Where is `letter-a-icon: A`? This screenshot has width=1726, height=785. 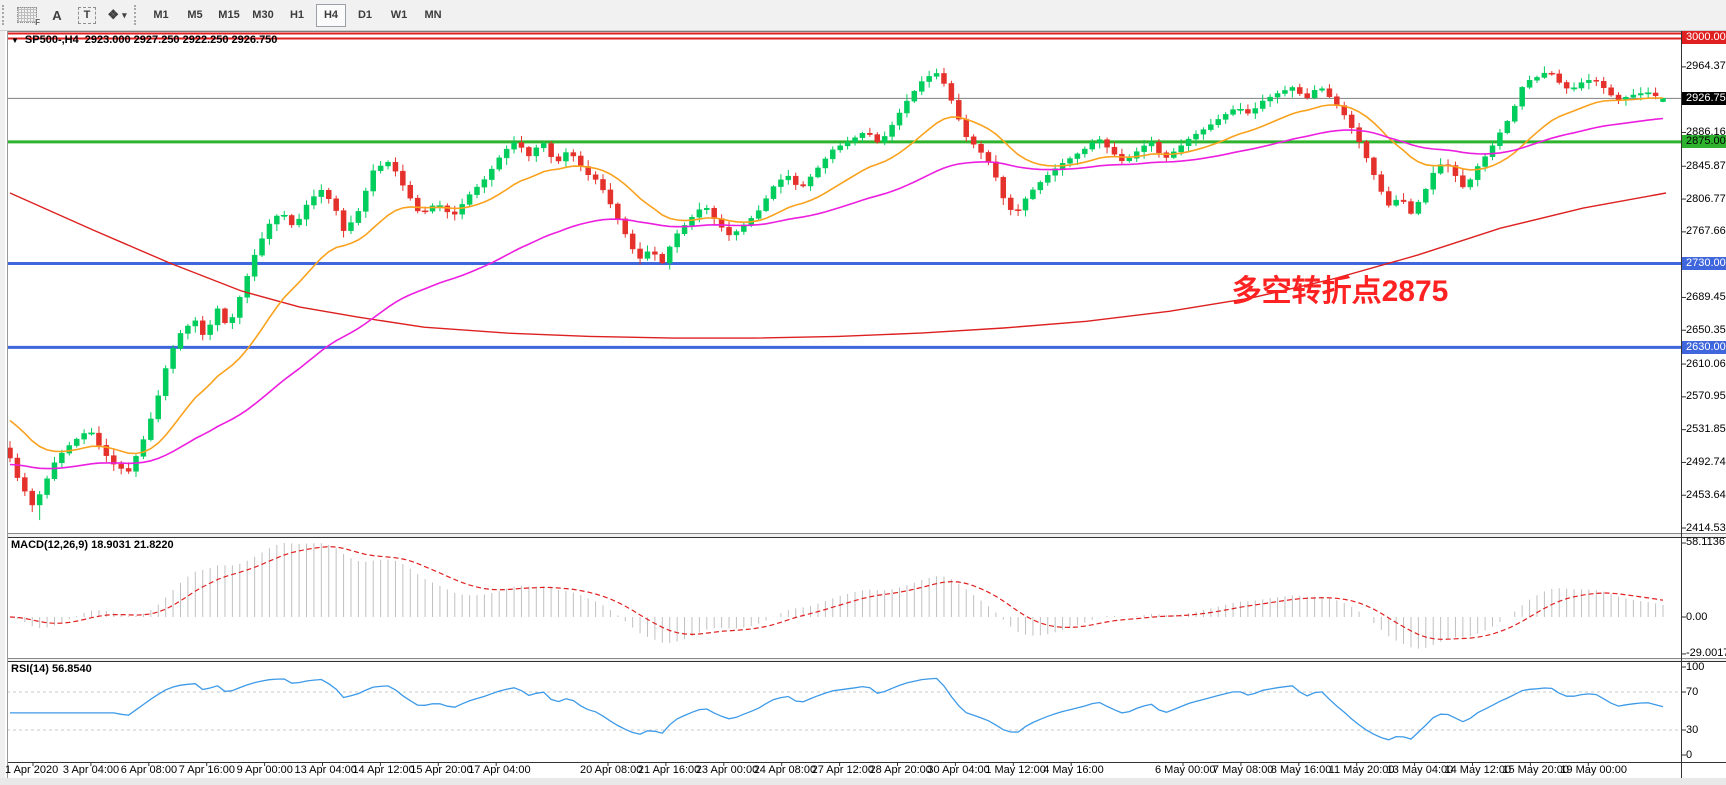
letter-a-icon: A is located at coordinates (57, 15).